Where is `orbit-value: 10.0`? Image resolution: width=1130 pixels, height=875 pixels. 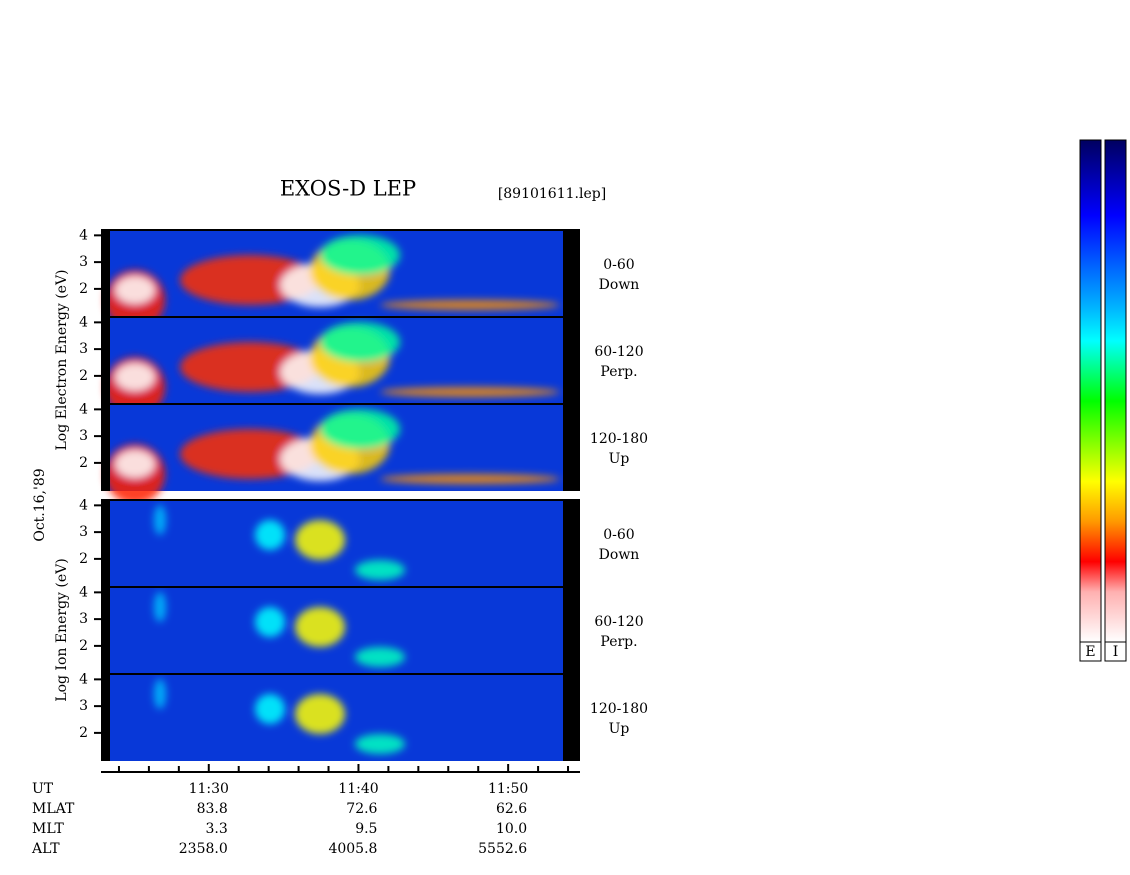 orbit-value: 10.0 is located at coordinates (511, 829).